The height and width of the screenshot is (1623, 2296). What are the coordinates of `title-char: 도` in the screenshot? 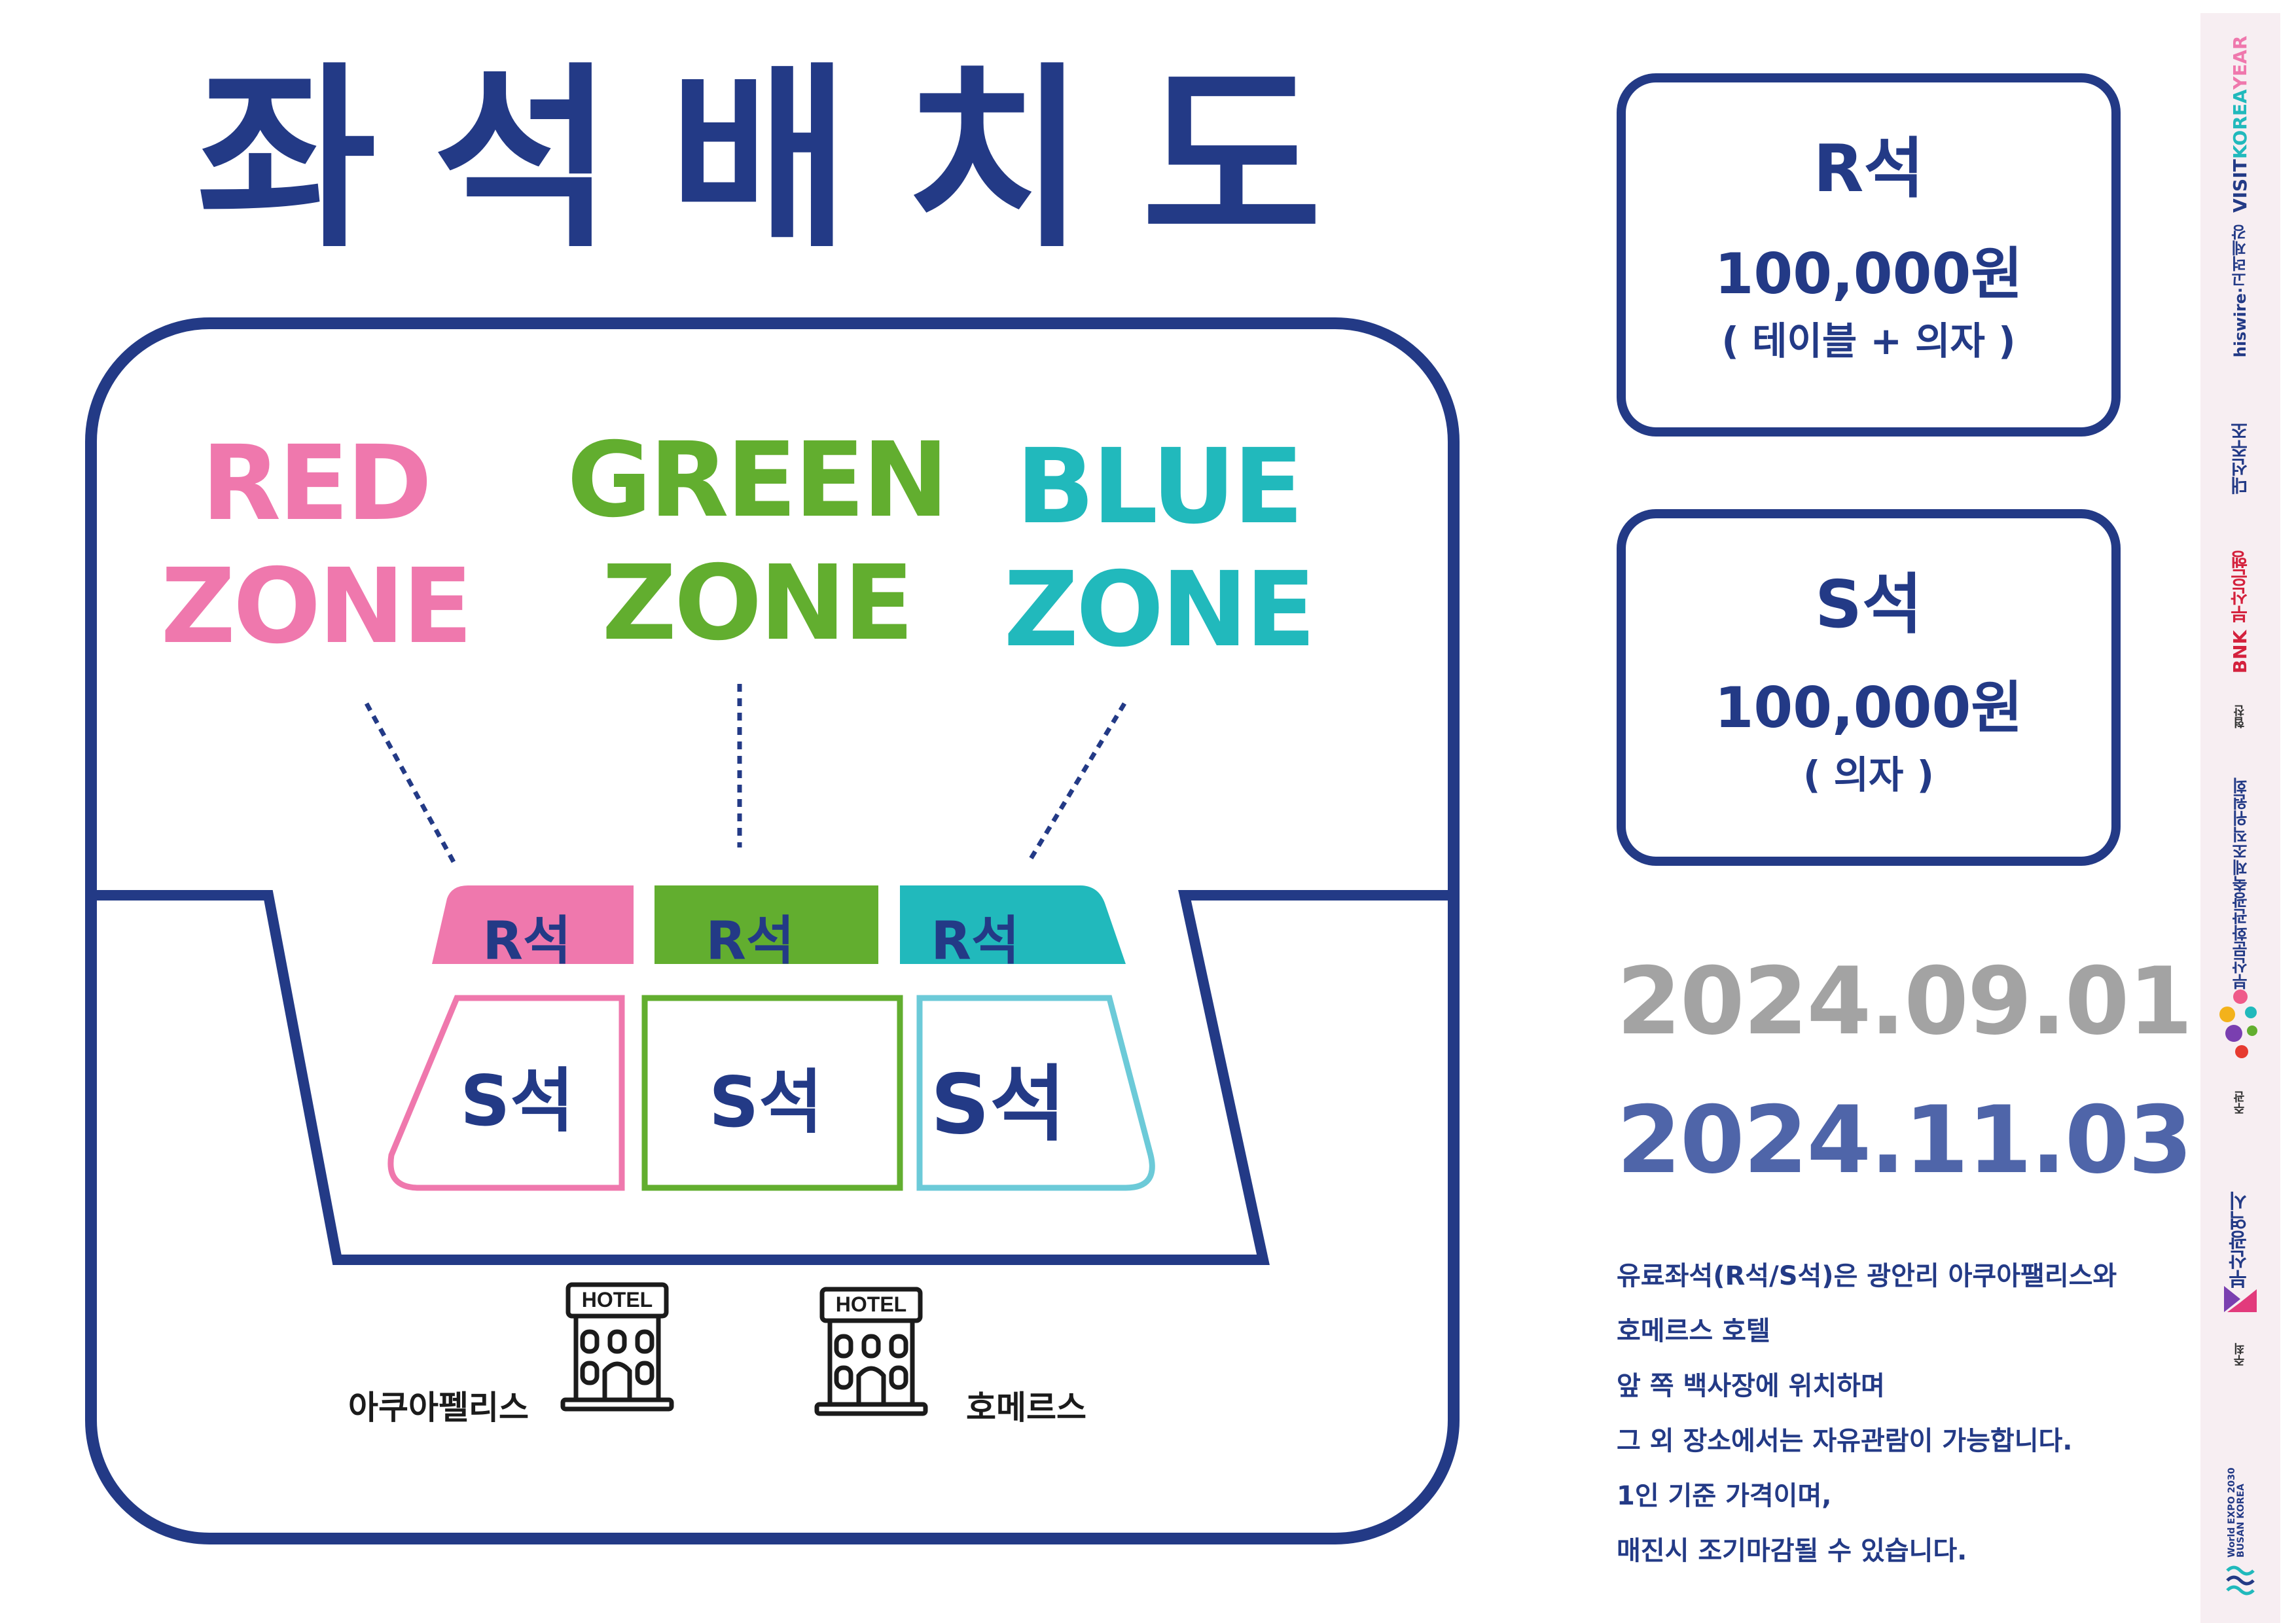 It's located at (1231, 160).